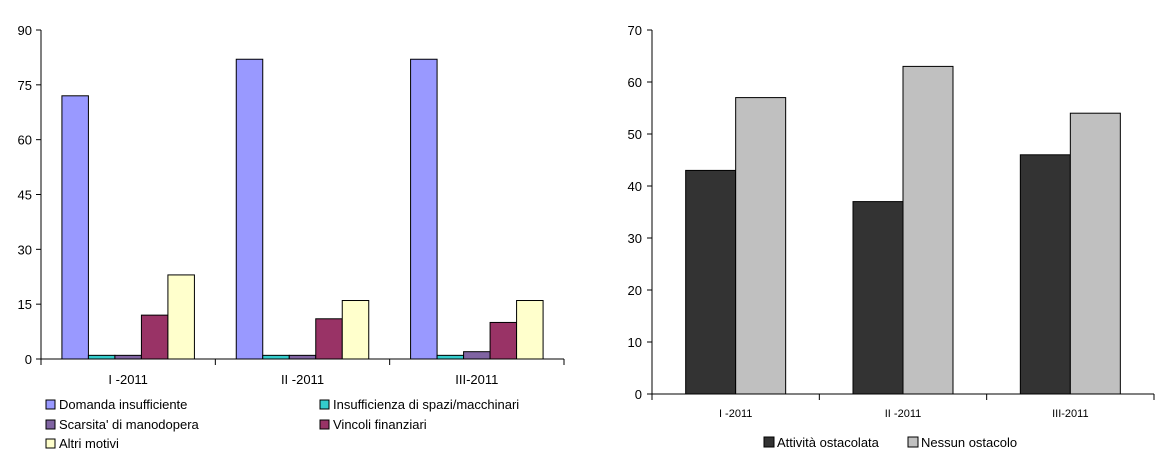 This screenshot has width=1165, height=454. Describe the element at coordinates (25, 304) in the screenshot. I see `left-y-tick-label: 15` at that location.